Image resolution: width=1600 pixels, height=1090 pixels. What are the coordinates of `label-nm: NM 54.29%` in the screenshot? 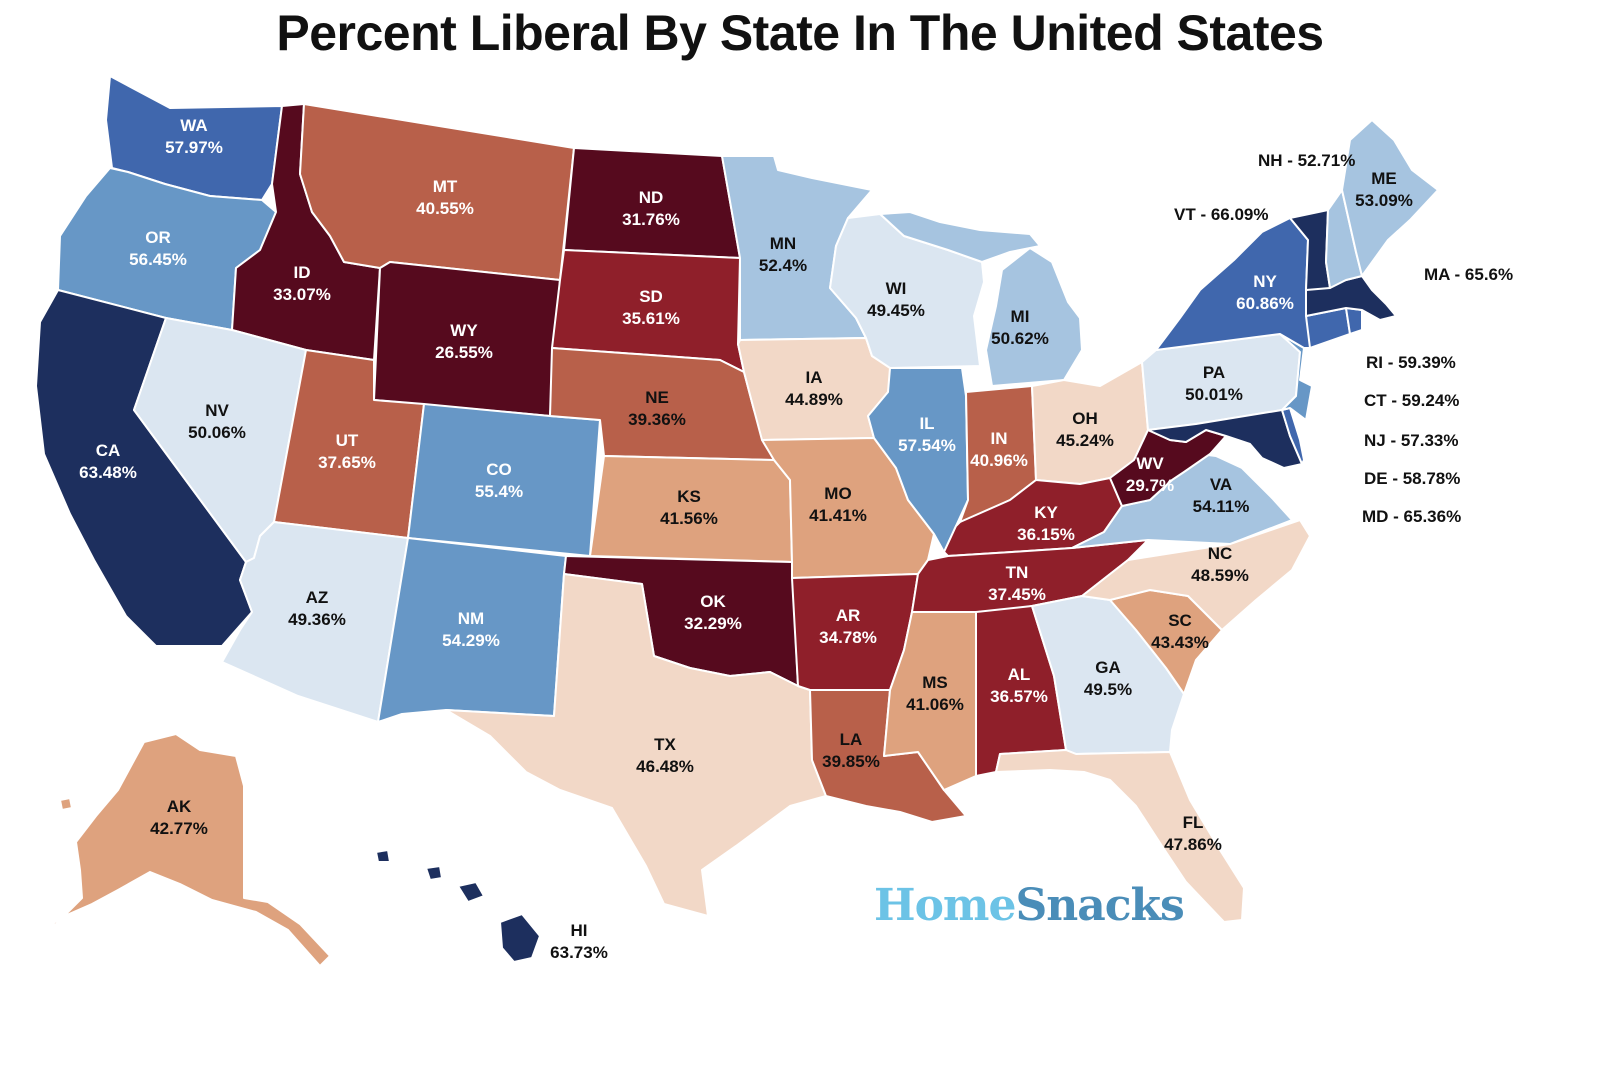 It's located at (471, 629).